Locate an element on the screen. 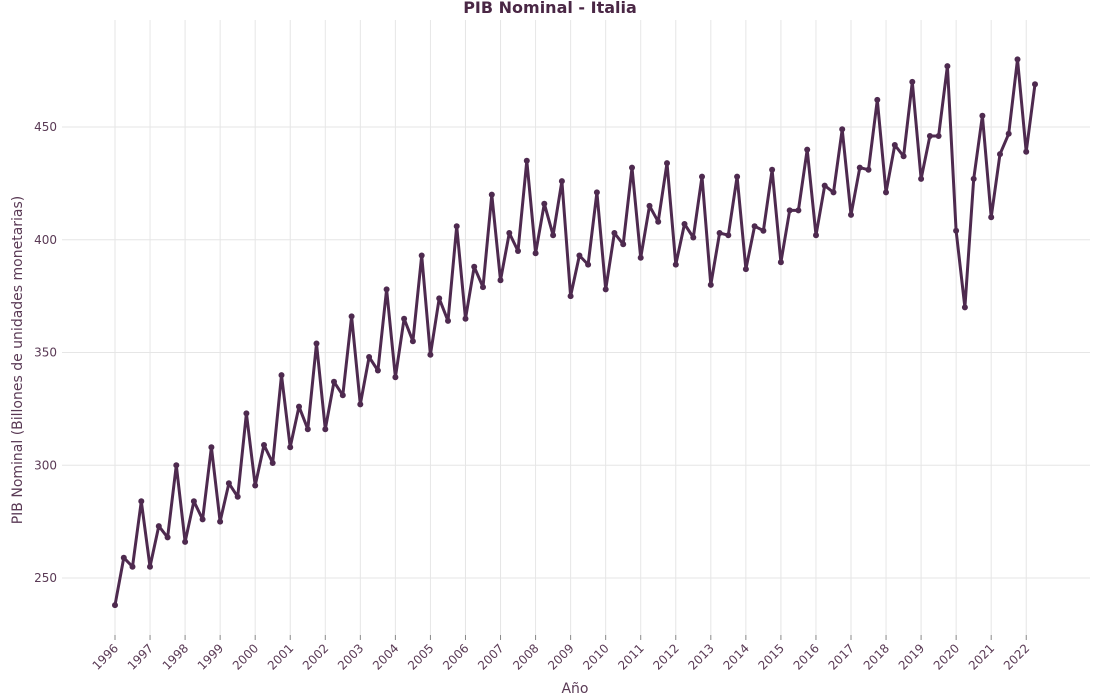  x-tick-label: 2016 is located at coordinates (806, 656).